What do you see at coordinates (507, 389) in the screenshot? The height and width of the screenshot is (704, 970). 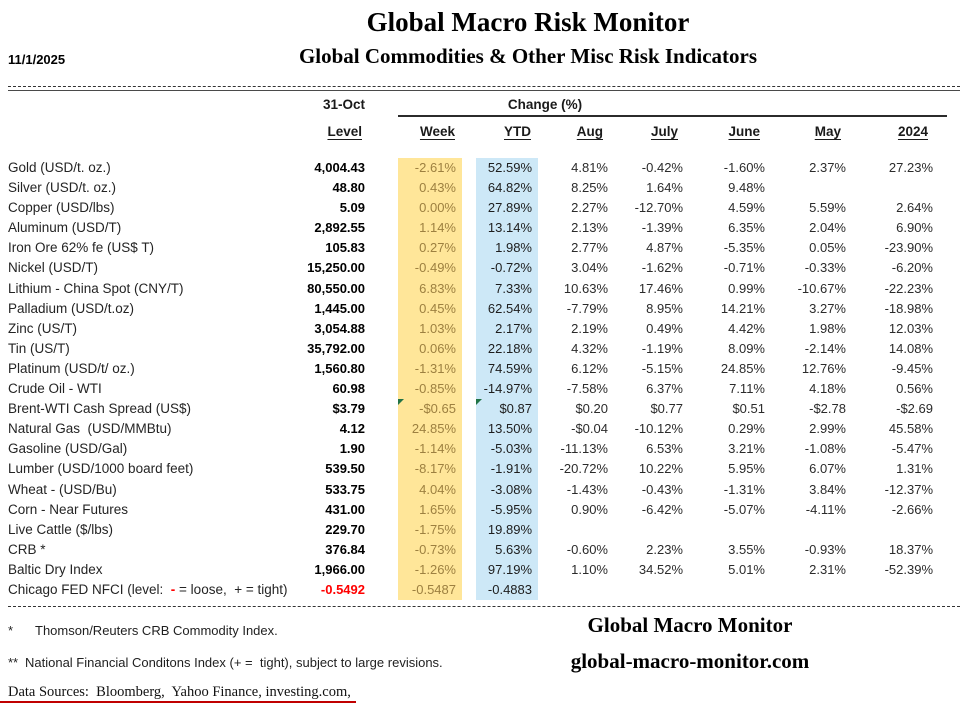 I see `cell-ytd: -14.97%` at bounding box center [507, 389].